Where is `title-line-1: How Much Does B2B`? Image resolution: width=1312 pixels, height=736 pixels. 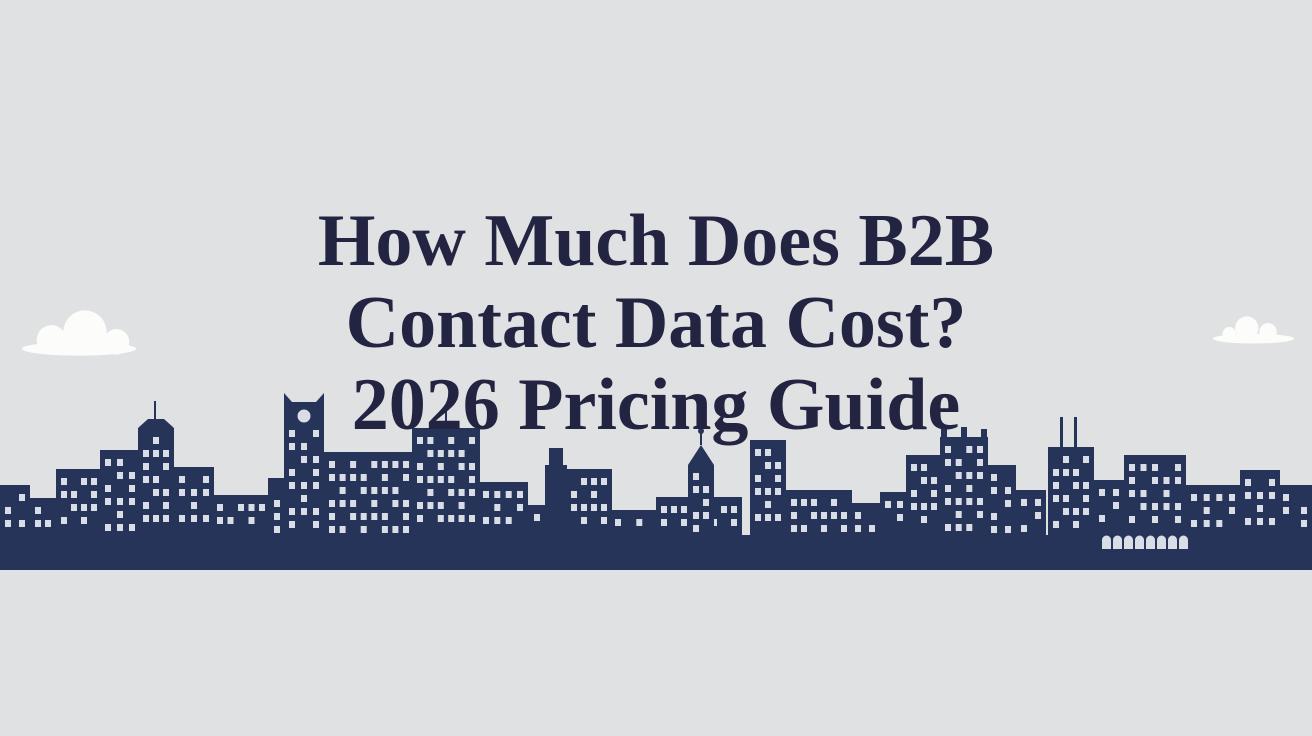 title-line-1: How Much Does B2B is located at coordinates (656, 241).